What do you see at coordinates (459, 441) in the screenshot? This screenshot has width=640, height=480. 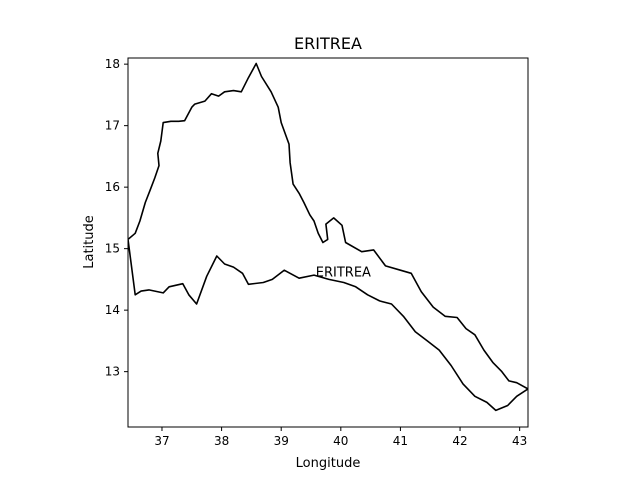 I see `x-tick-label: 42` at bounding box center [459, 441].